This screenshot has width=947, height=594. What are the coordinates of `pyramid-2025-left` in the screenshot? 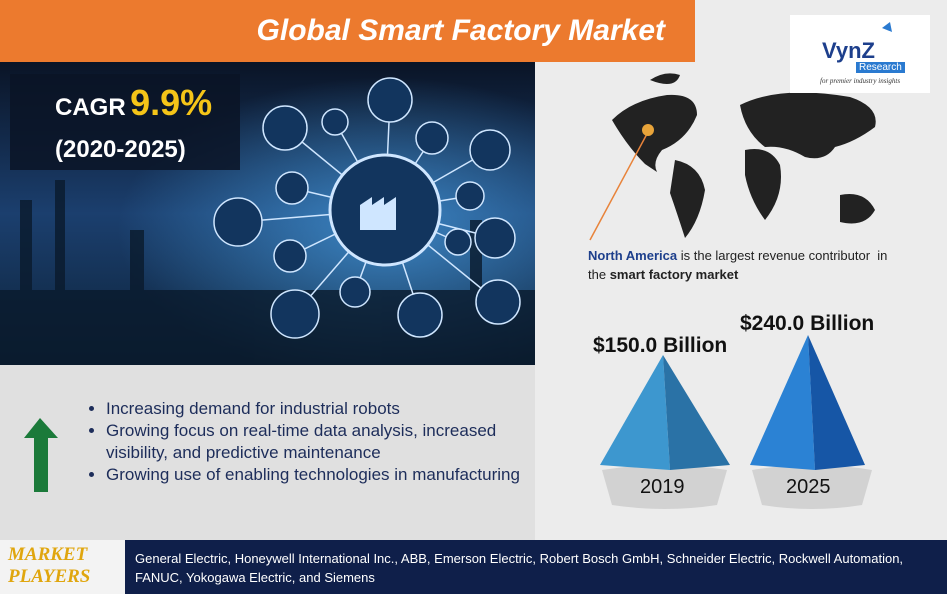 It's located at (782, 402).